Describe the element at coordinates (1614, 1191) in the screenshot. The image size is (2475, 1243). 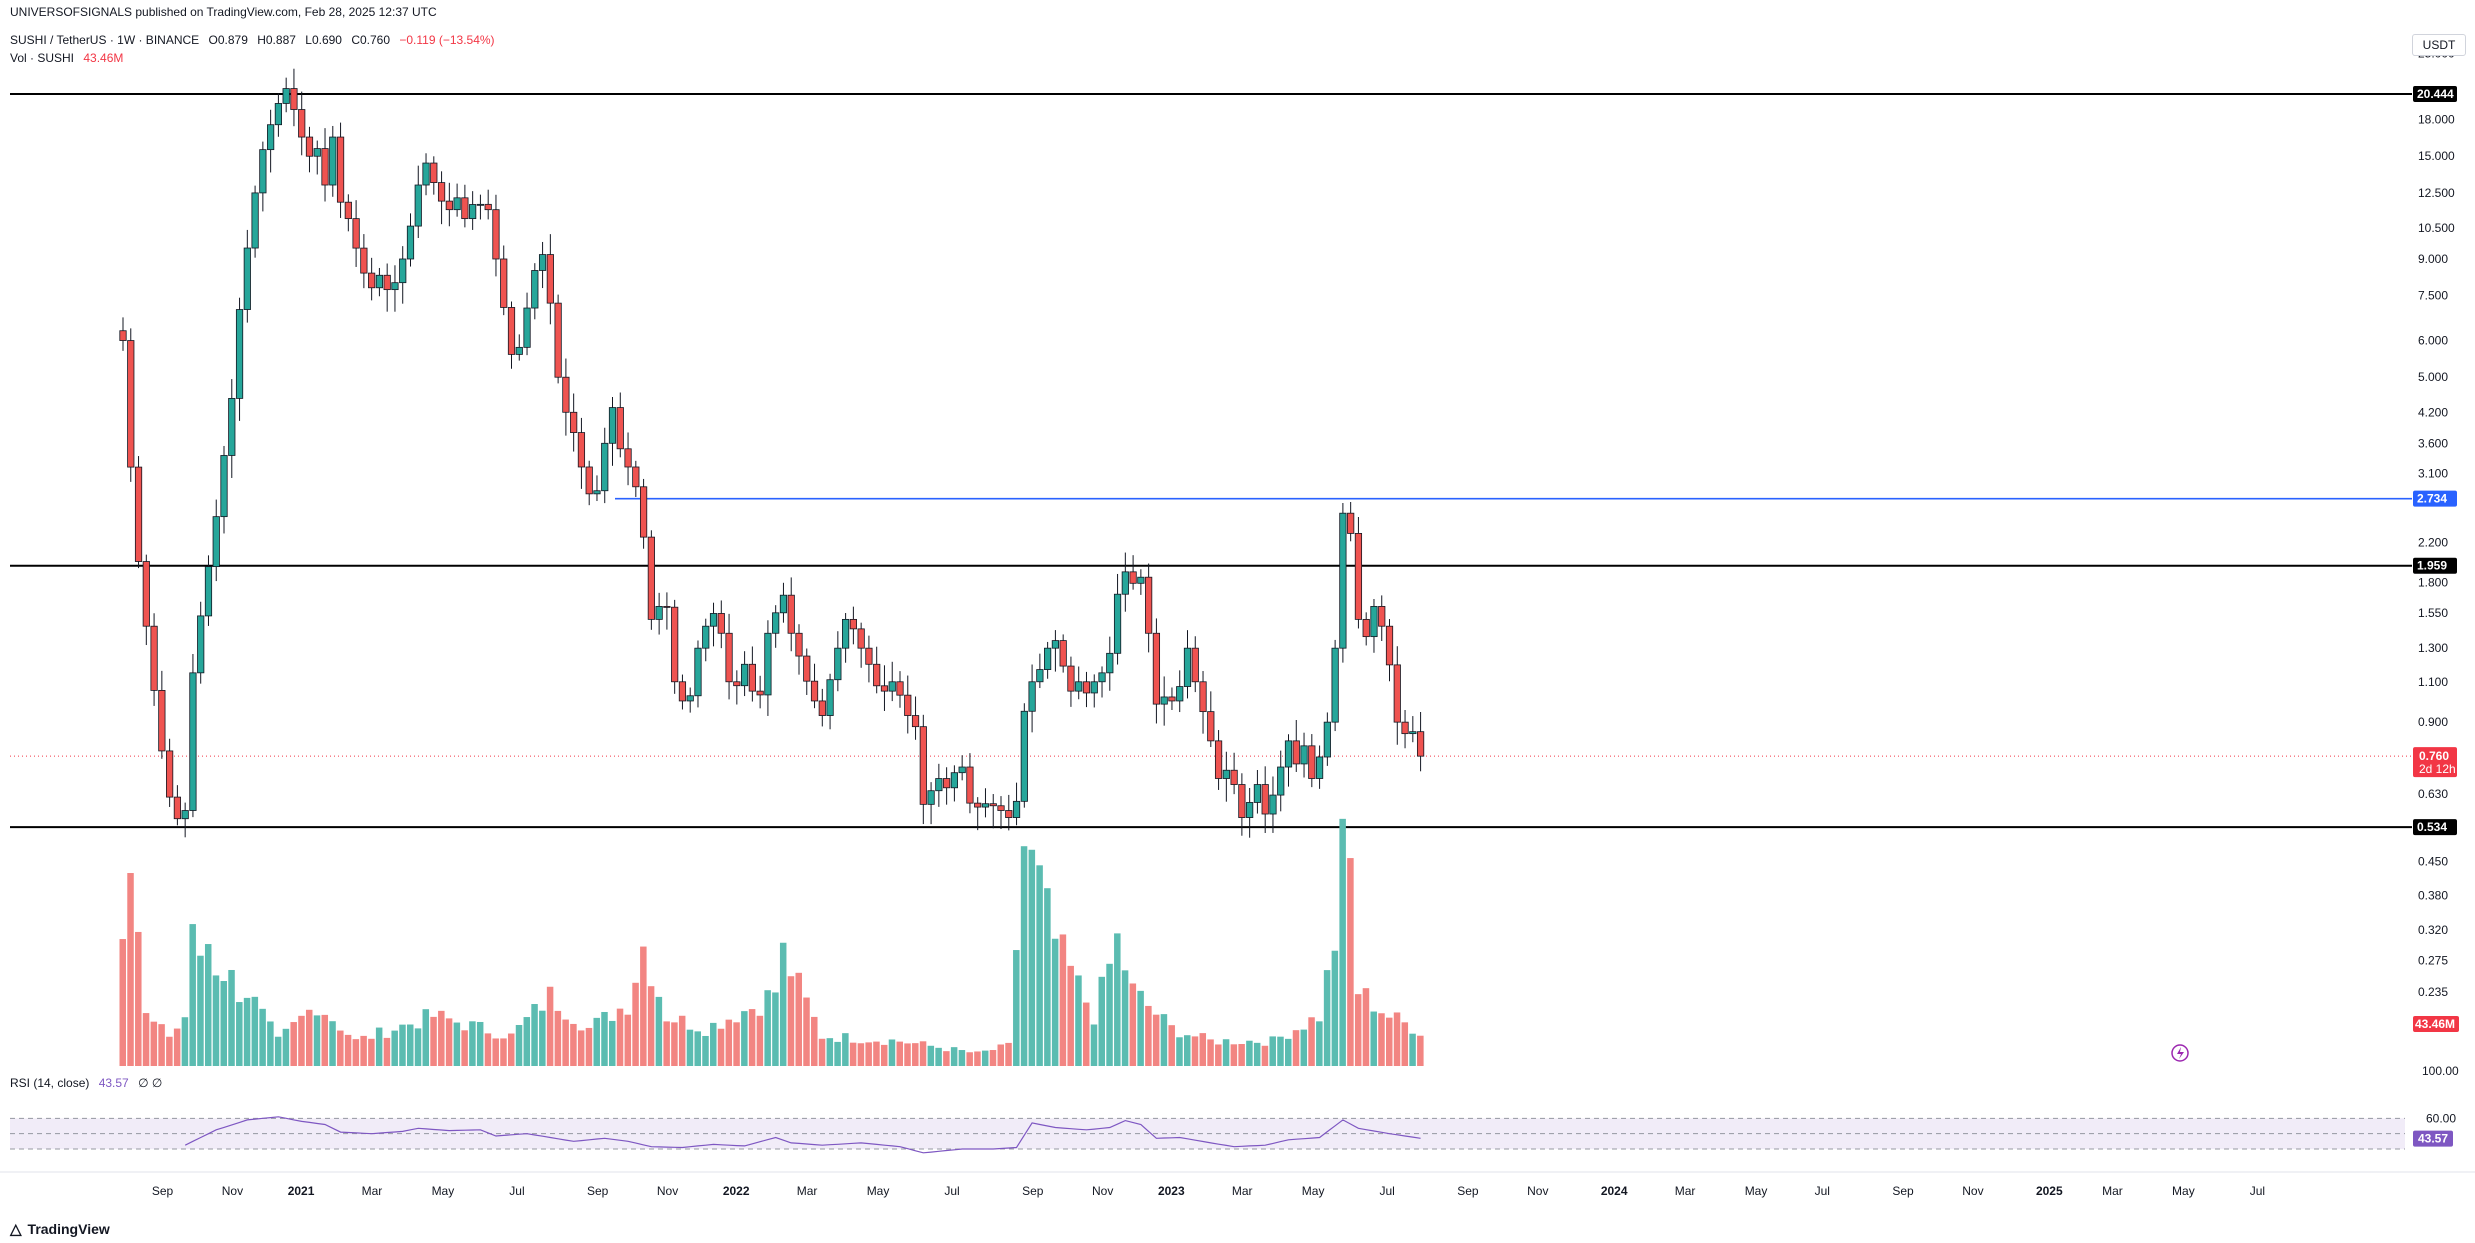
I see `time-tick: 2024` at that location.